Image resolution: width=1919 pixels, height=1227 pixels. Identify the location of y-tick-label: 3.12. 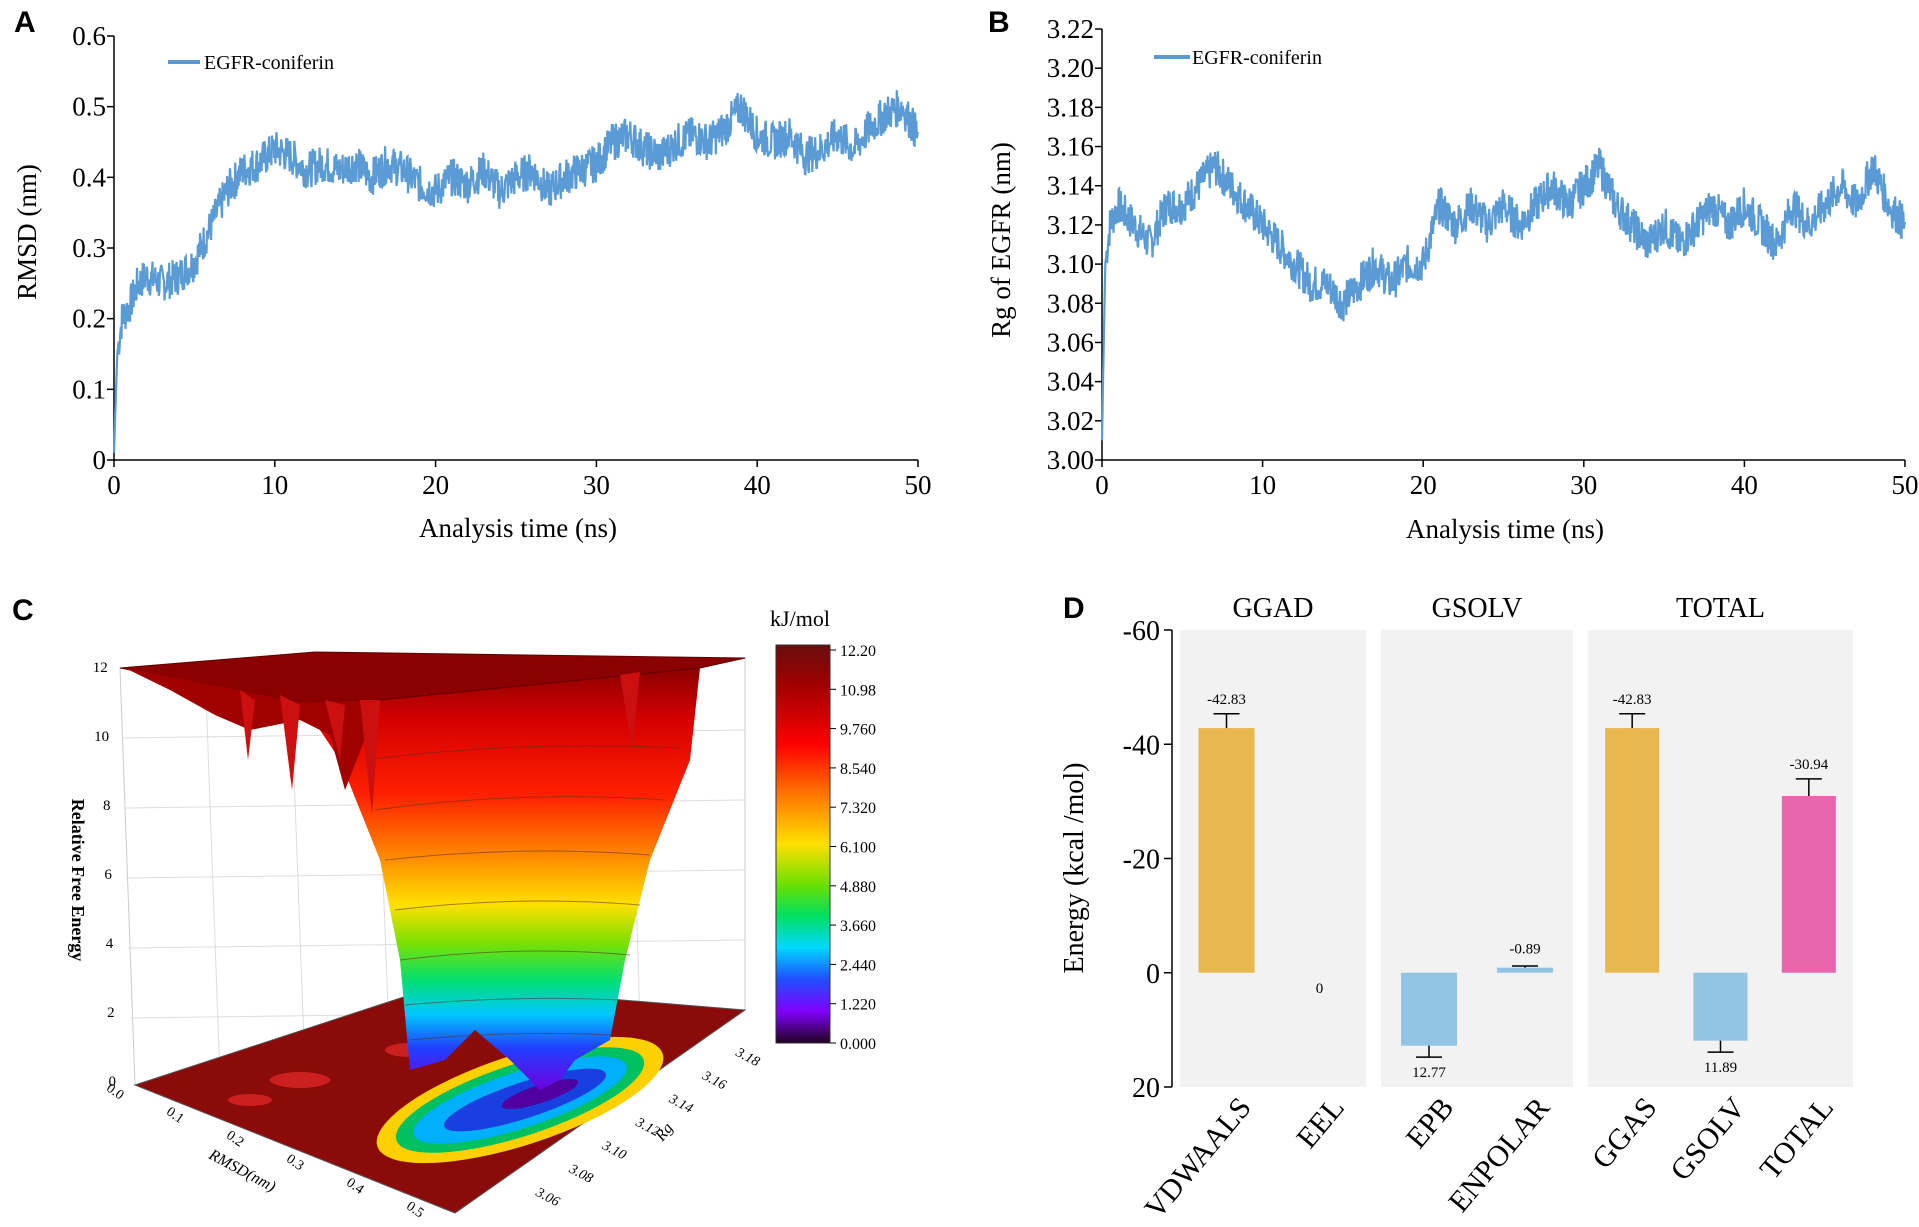
(1070, 225).